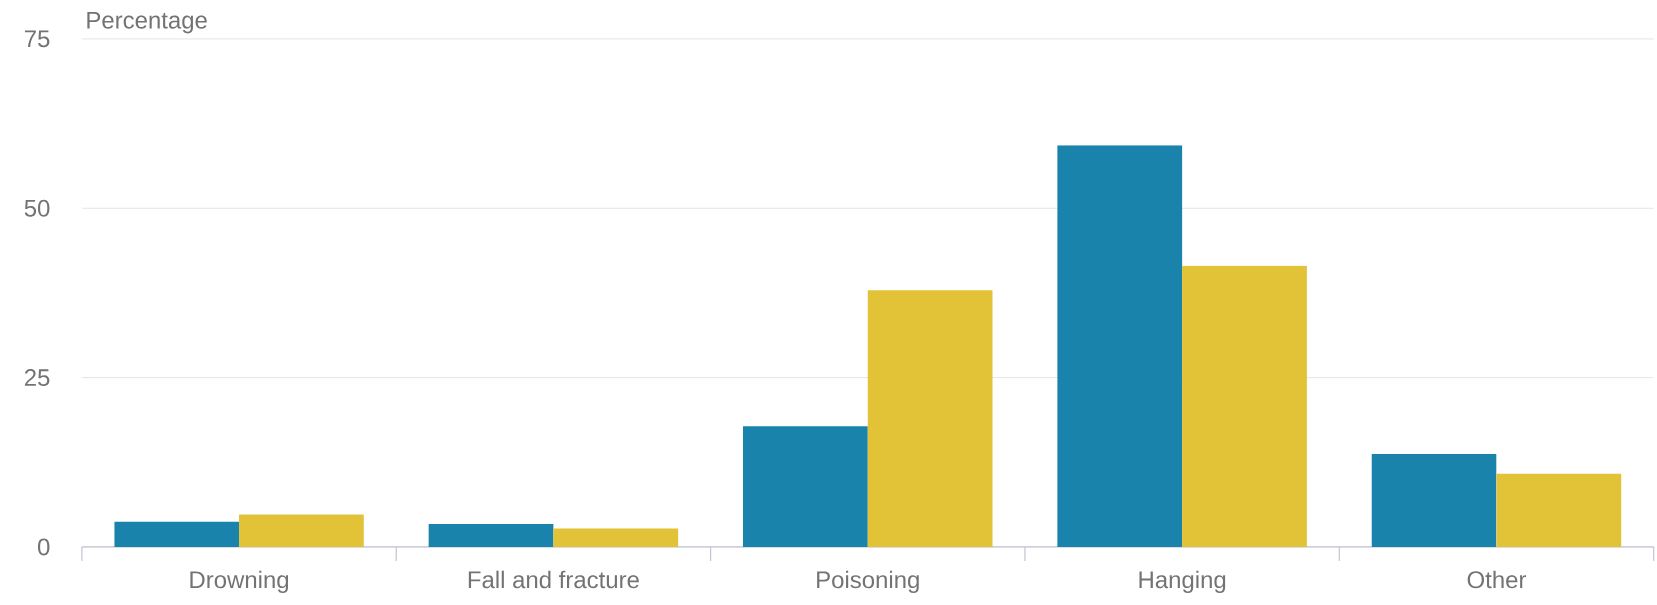  I want to click on x-tick-label: Poisoning, so click(868, 582).